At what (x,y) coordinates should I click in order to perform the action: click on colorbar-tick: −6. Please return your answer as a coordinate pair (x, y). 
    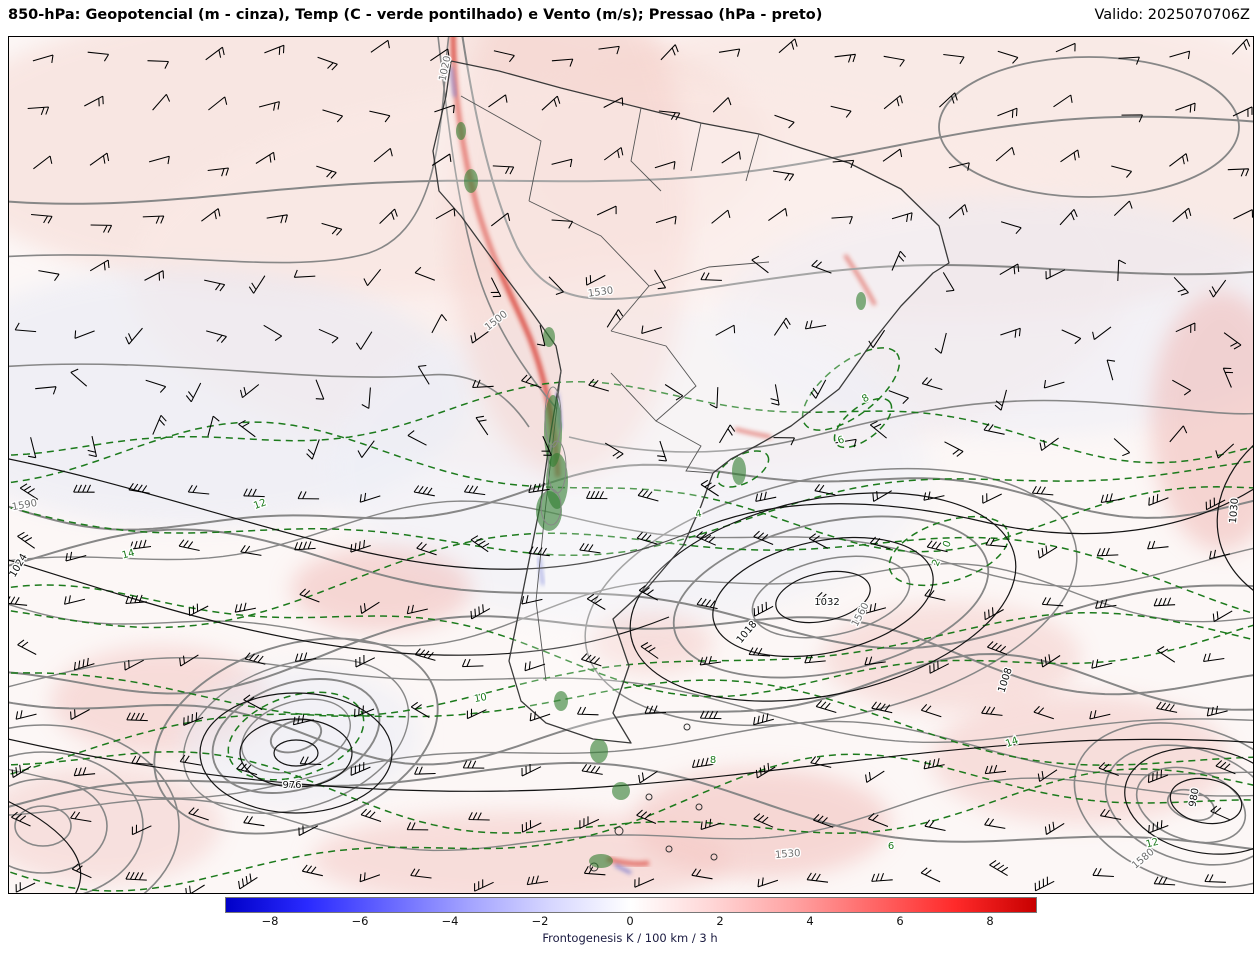
    Looking at the image, I should click on (360, 921).